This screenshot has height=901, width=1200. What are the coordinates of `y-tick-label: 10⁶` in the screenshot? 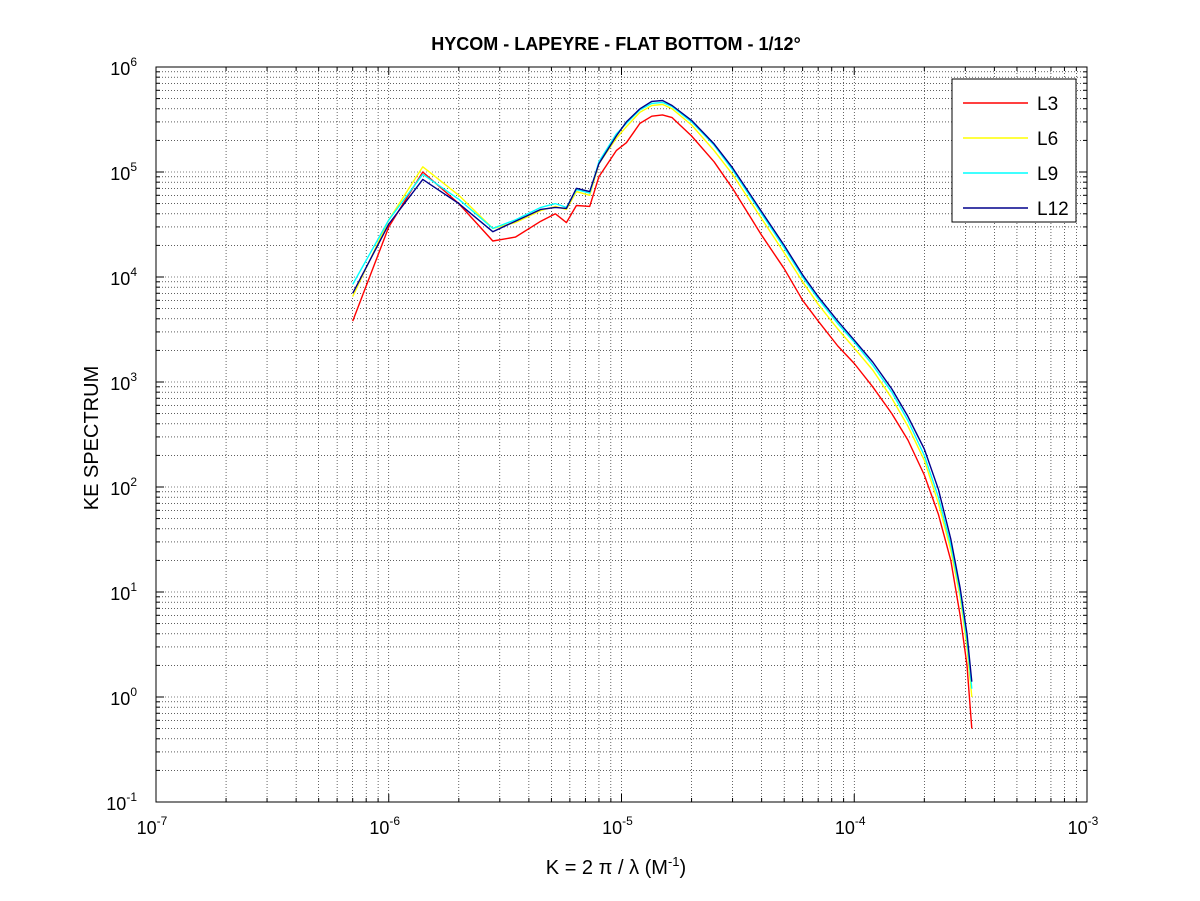 It's located at (123, 67).